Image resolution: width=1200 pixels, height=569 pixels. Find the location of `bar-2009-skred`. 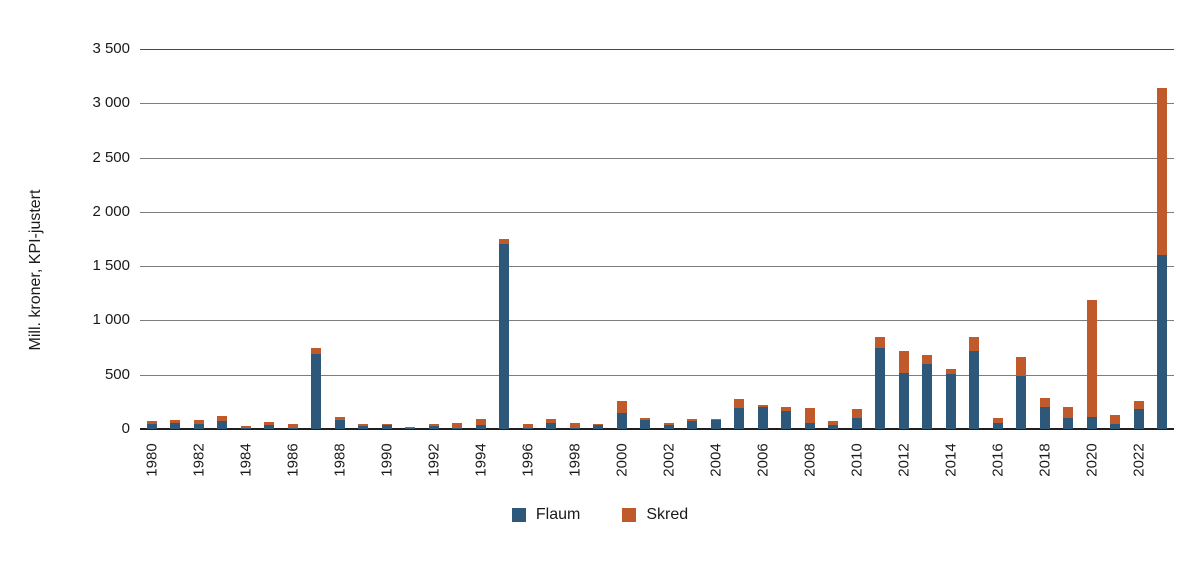

bar-2009-skred is located at coordinates (833, 423).